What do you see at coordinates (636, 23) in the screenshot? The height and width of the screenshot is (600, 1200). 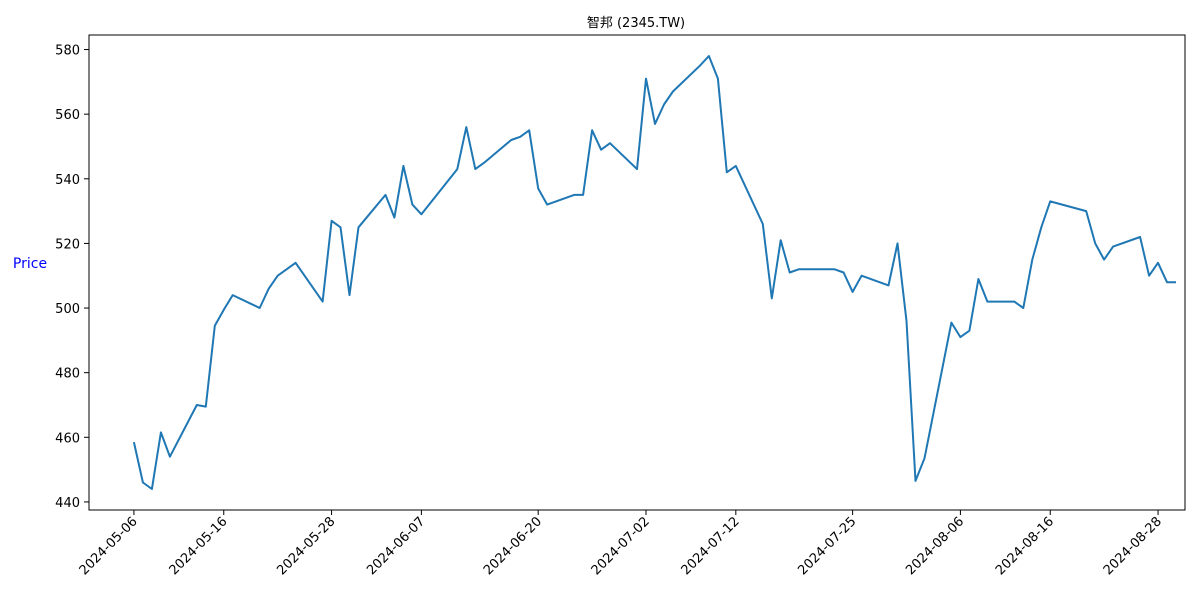 I see `chart-title: 智邦 (2345.TW)` at bounding box center [636, 23].